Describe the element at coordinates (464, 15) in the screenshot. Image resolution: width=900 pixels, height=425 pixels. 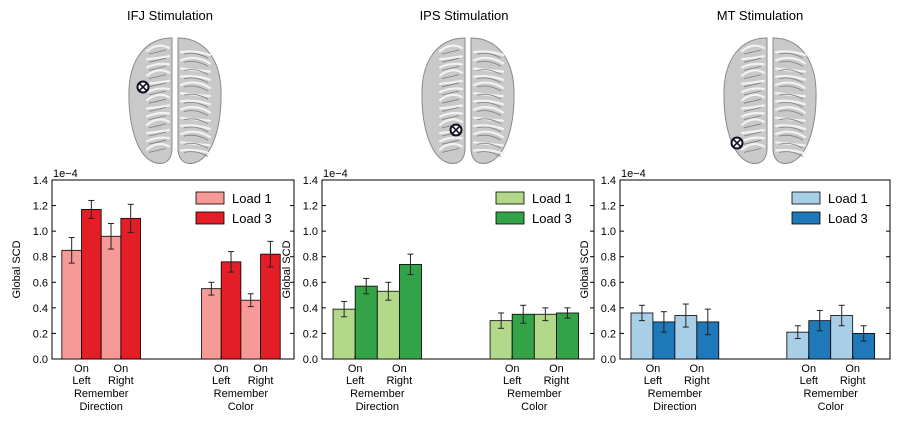
I see `chart-title: IPS Stimulation` at that location.